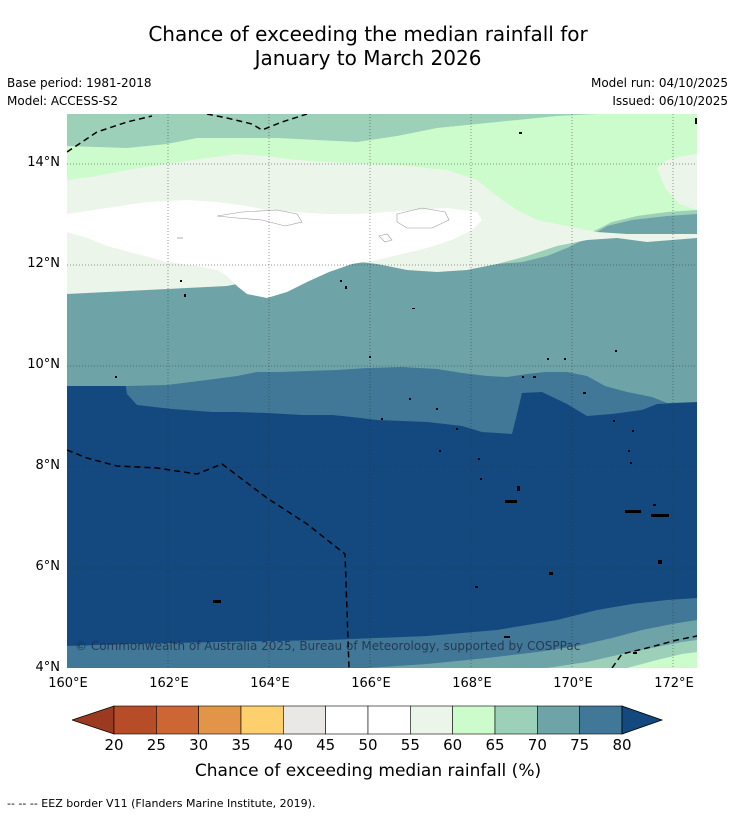 This screenshot has width=736, height=816. I want to click on colorbar-cells, so click(368, 720).